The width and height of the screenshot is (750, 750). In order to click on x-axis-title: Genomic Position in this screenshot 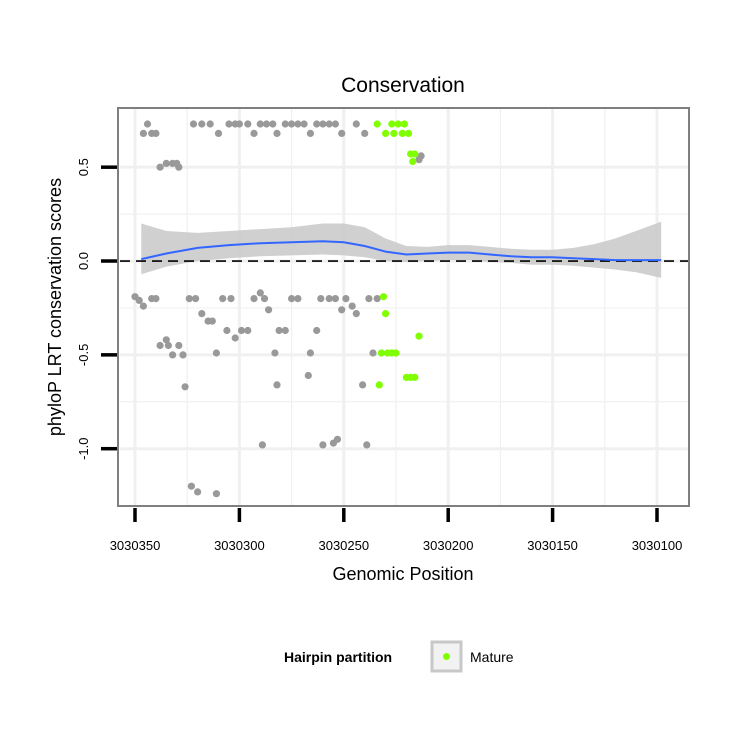, I will do `click(402, 574)`.